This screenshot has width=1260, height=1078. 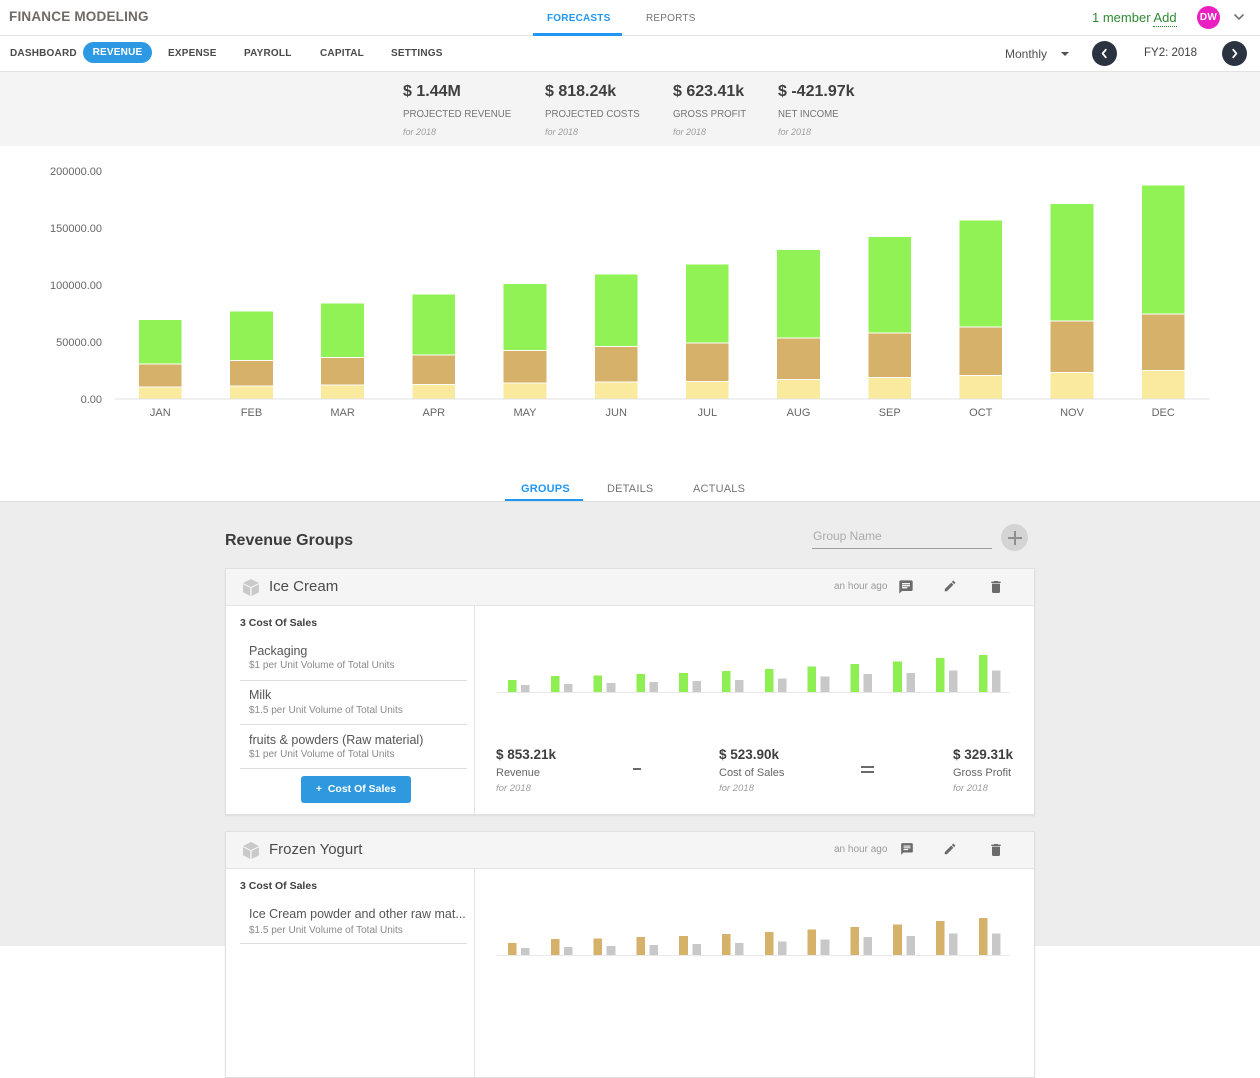 What do you see at coordinates (981, 413) in the screenshot?
I see `svg-text: OCT` at bounding box center [981, 413].